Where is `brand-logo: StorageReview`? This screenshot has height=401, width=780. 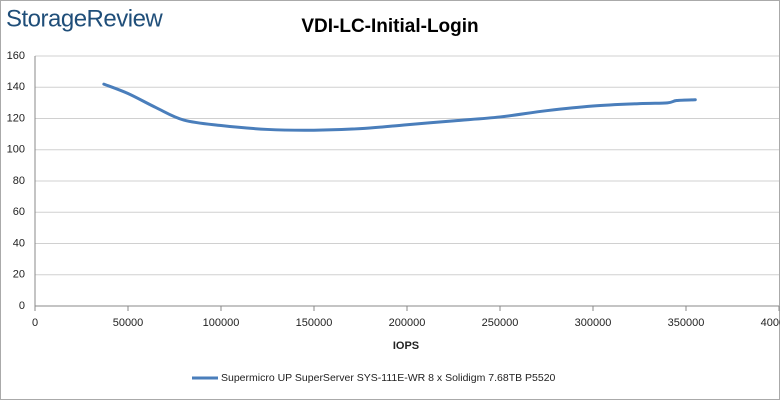
brand-logo: StorageReview is located at coordinates (84, 18).